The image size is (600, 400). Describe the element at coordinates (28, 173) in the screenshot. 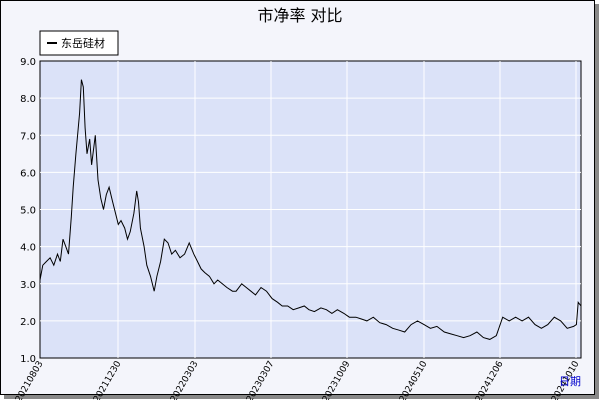

I see `y-tick-label: 6.0` at that location.